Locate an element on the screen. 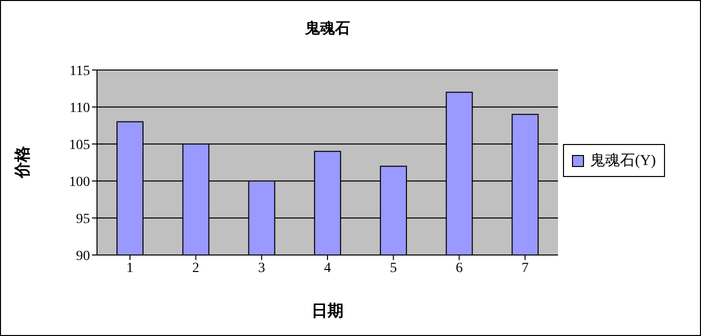  x-tick-label: 5 is located at coordinates (393, 268).